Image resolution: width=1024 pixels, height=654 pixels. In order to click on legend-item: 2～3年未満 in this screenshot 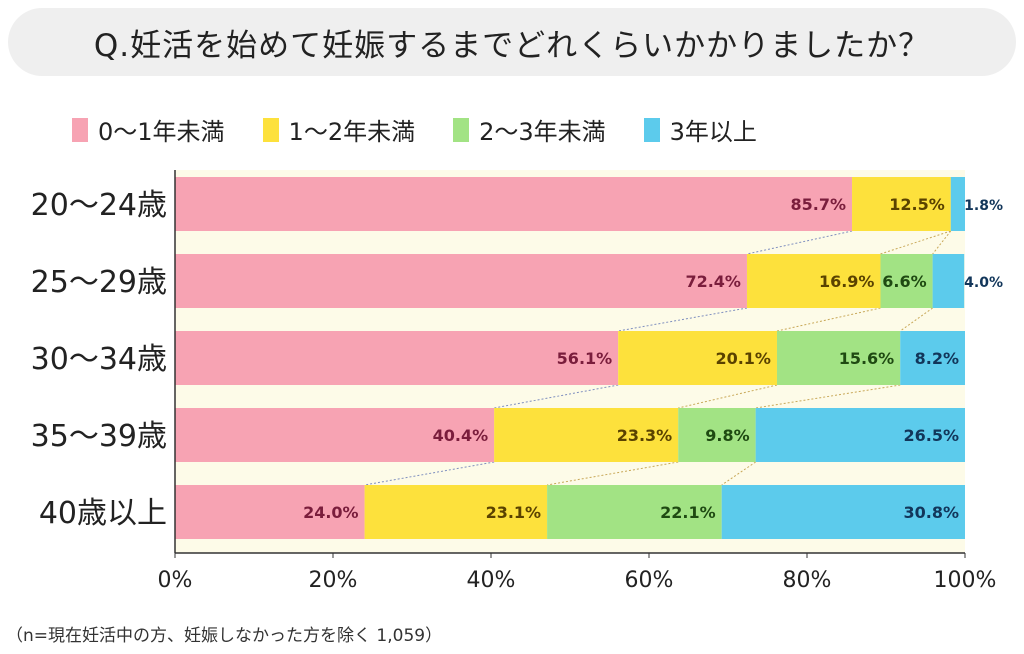, I will do `click(529, 129)`.